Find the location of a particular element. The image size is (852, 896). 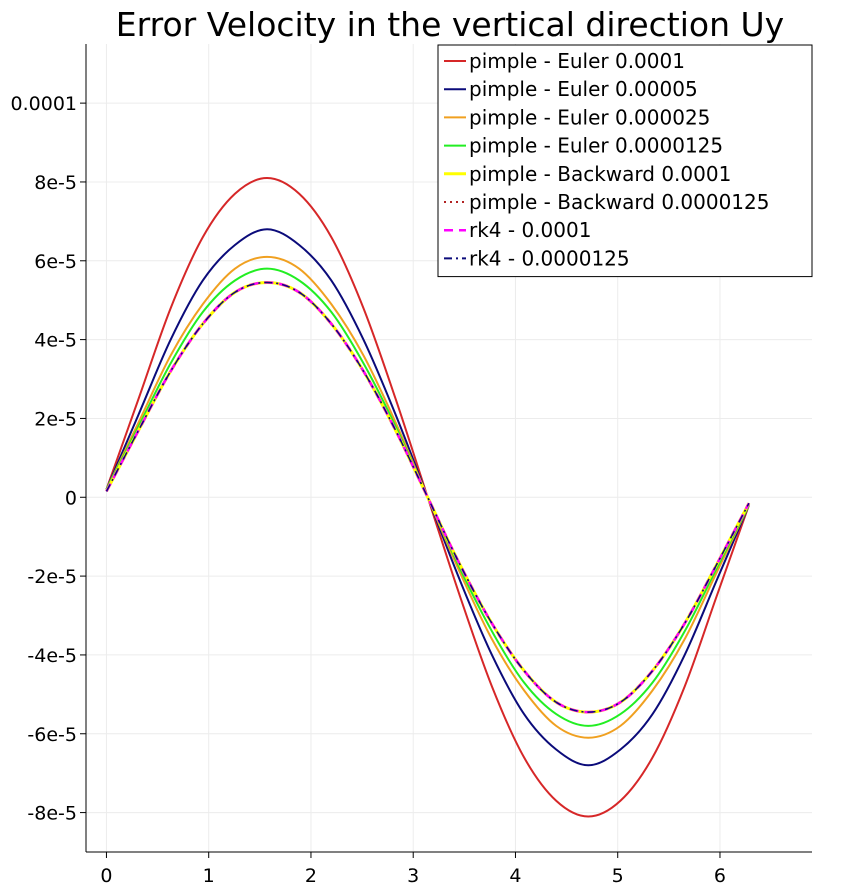

x-tick-label-3: 3 is located at coordinates (413, 876).